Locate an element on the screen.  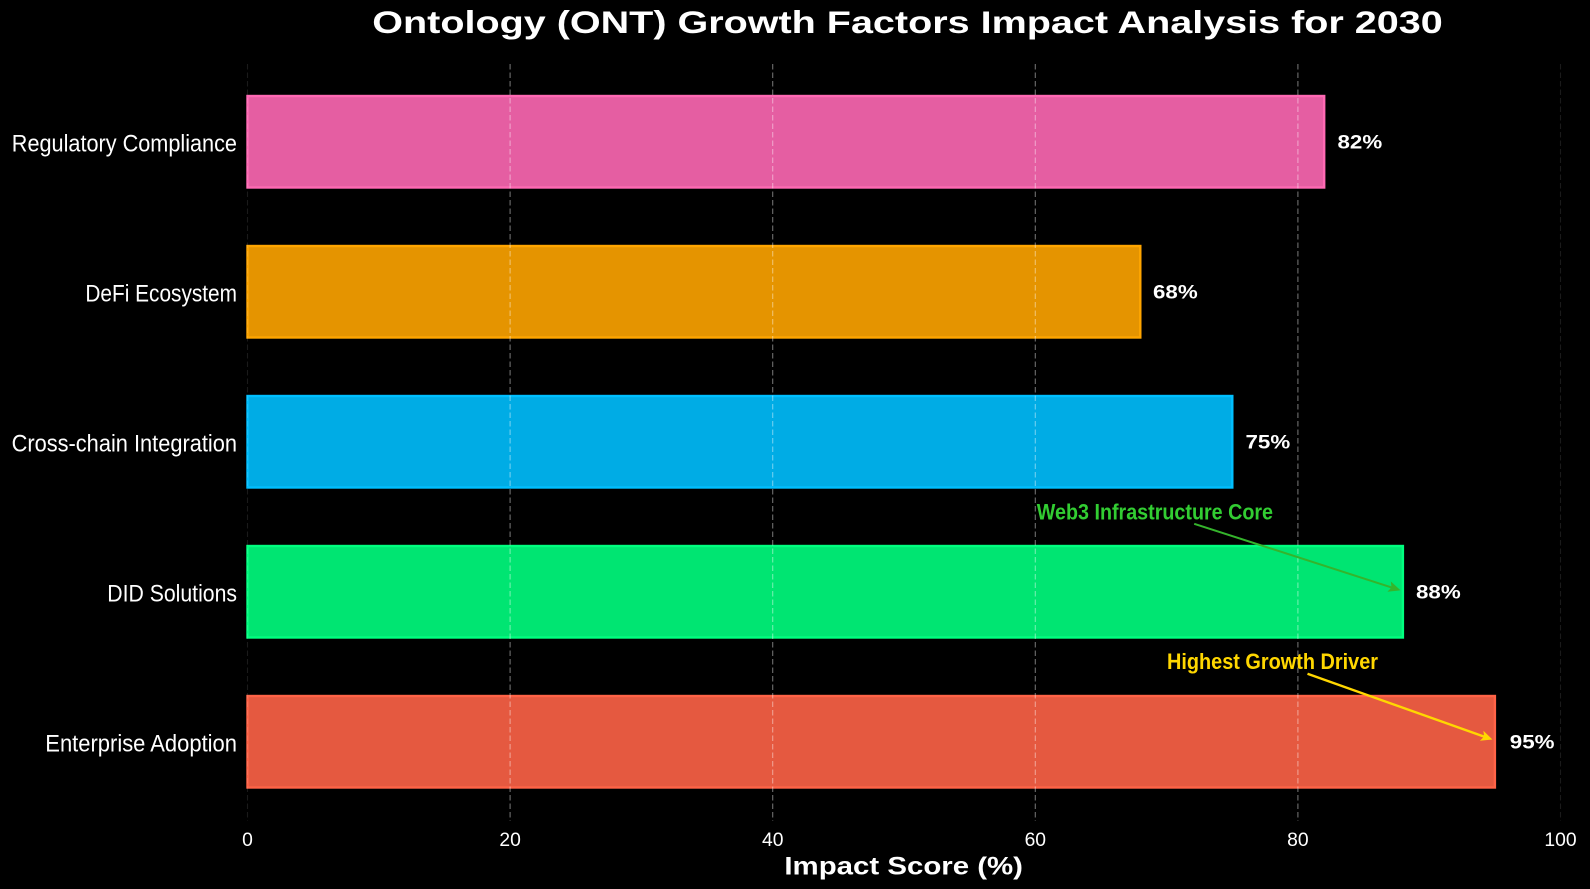
svg-text: 95% is located at coordinates (1532, 743).